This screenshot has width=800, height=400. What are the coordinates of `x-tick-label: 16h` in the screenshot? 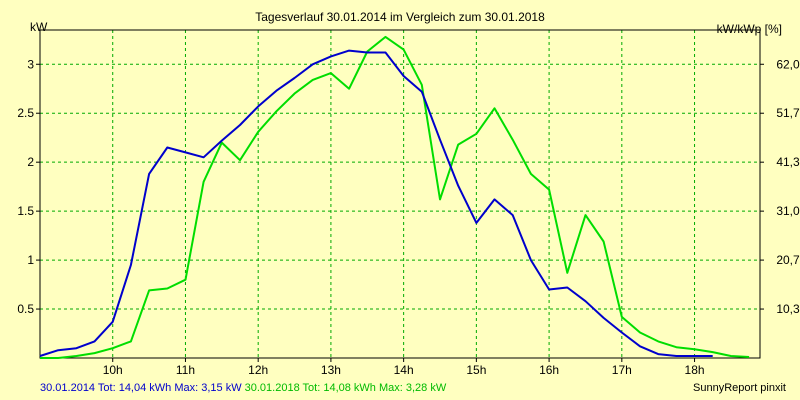 It's located at (549, 370).